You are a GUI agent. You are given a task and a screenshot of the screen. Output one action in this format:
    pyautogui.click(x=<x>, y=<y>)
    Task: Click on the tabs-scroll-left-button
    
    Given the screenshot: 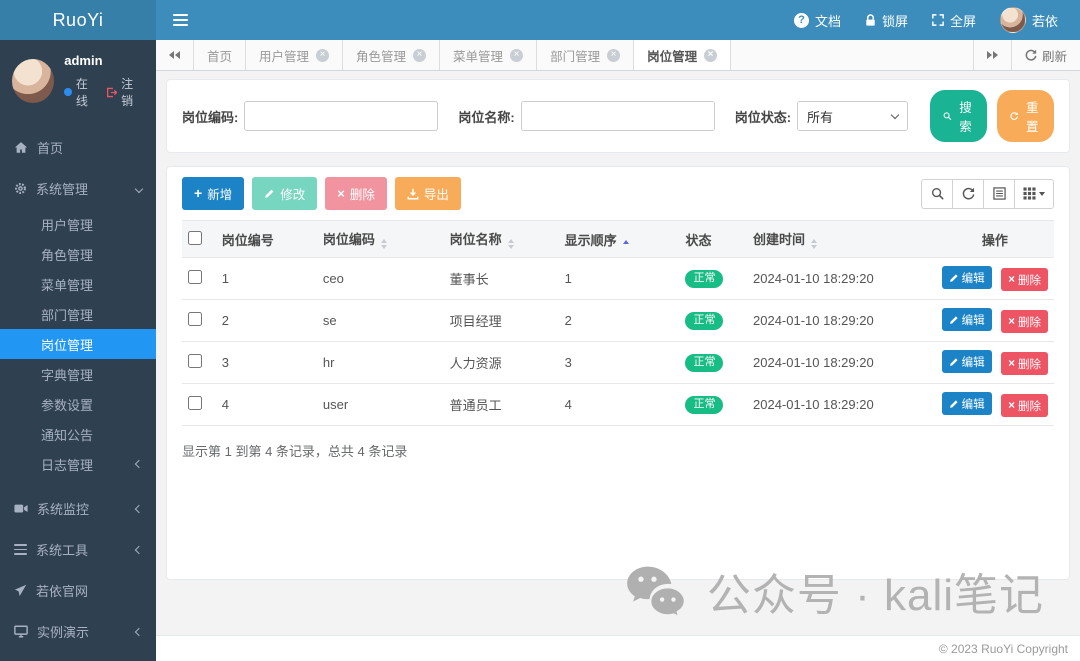 What is the action you would take?
    pyautogui.click(x=175, y=55)
    